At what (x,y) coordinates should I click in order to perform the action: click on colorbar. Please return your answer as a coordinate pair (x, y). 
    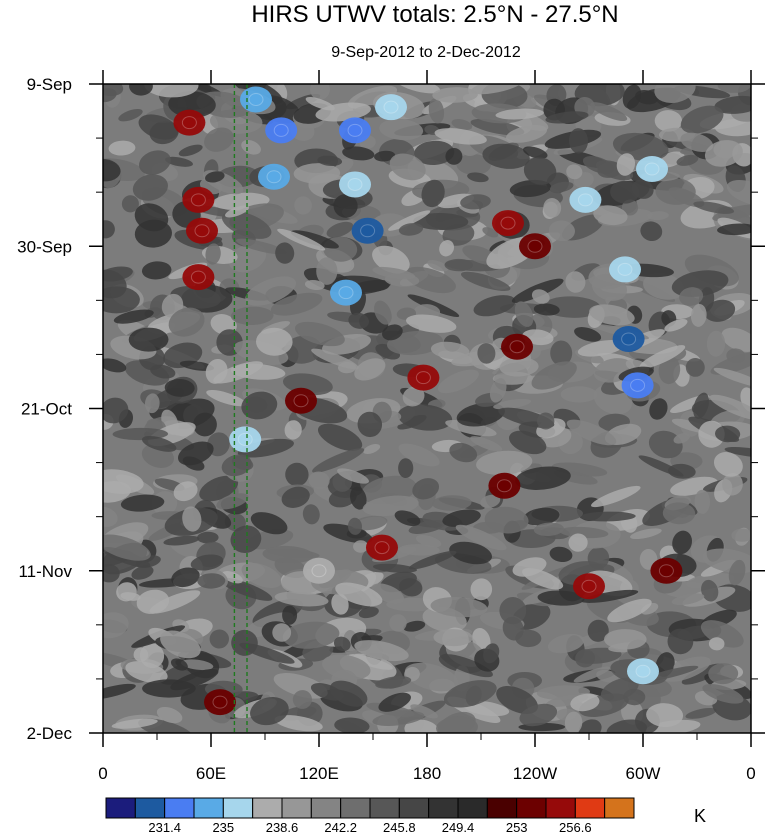
    Looking at the image, I should click on (370, 808).